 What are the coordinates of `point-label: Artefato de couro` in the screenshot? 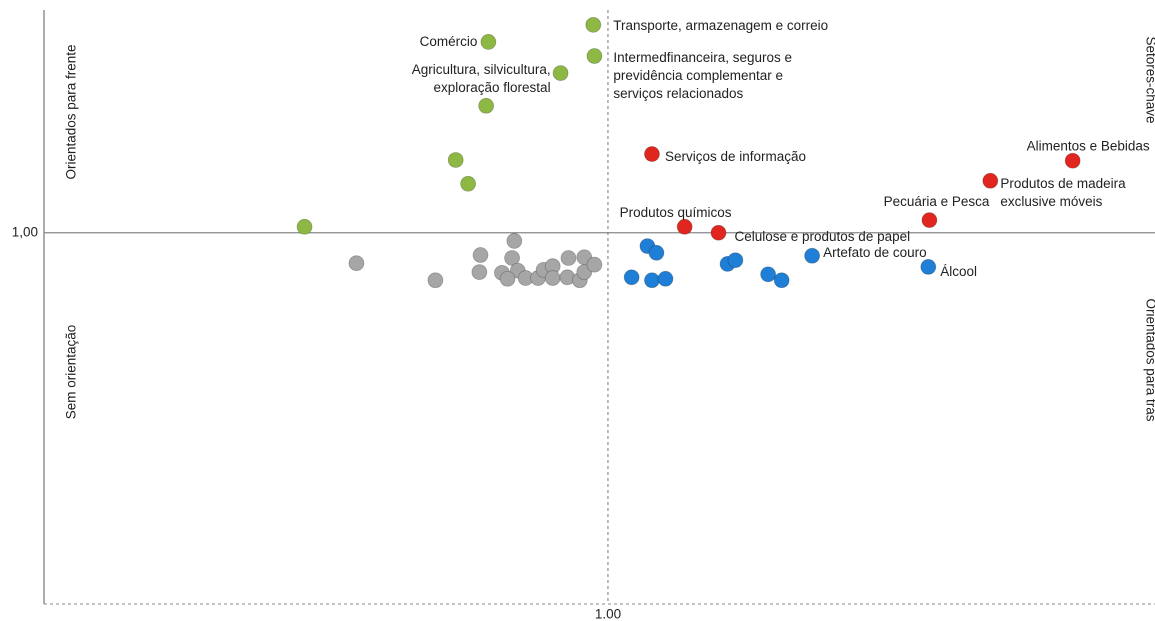 It's located at (875, 251).